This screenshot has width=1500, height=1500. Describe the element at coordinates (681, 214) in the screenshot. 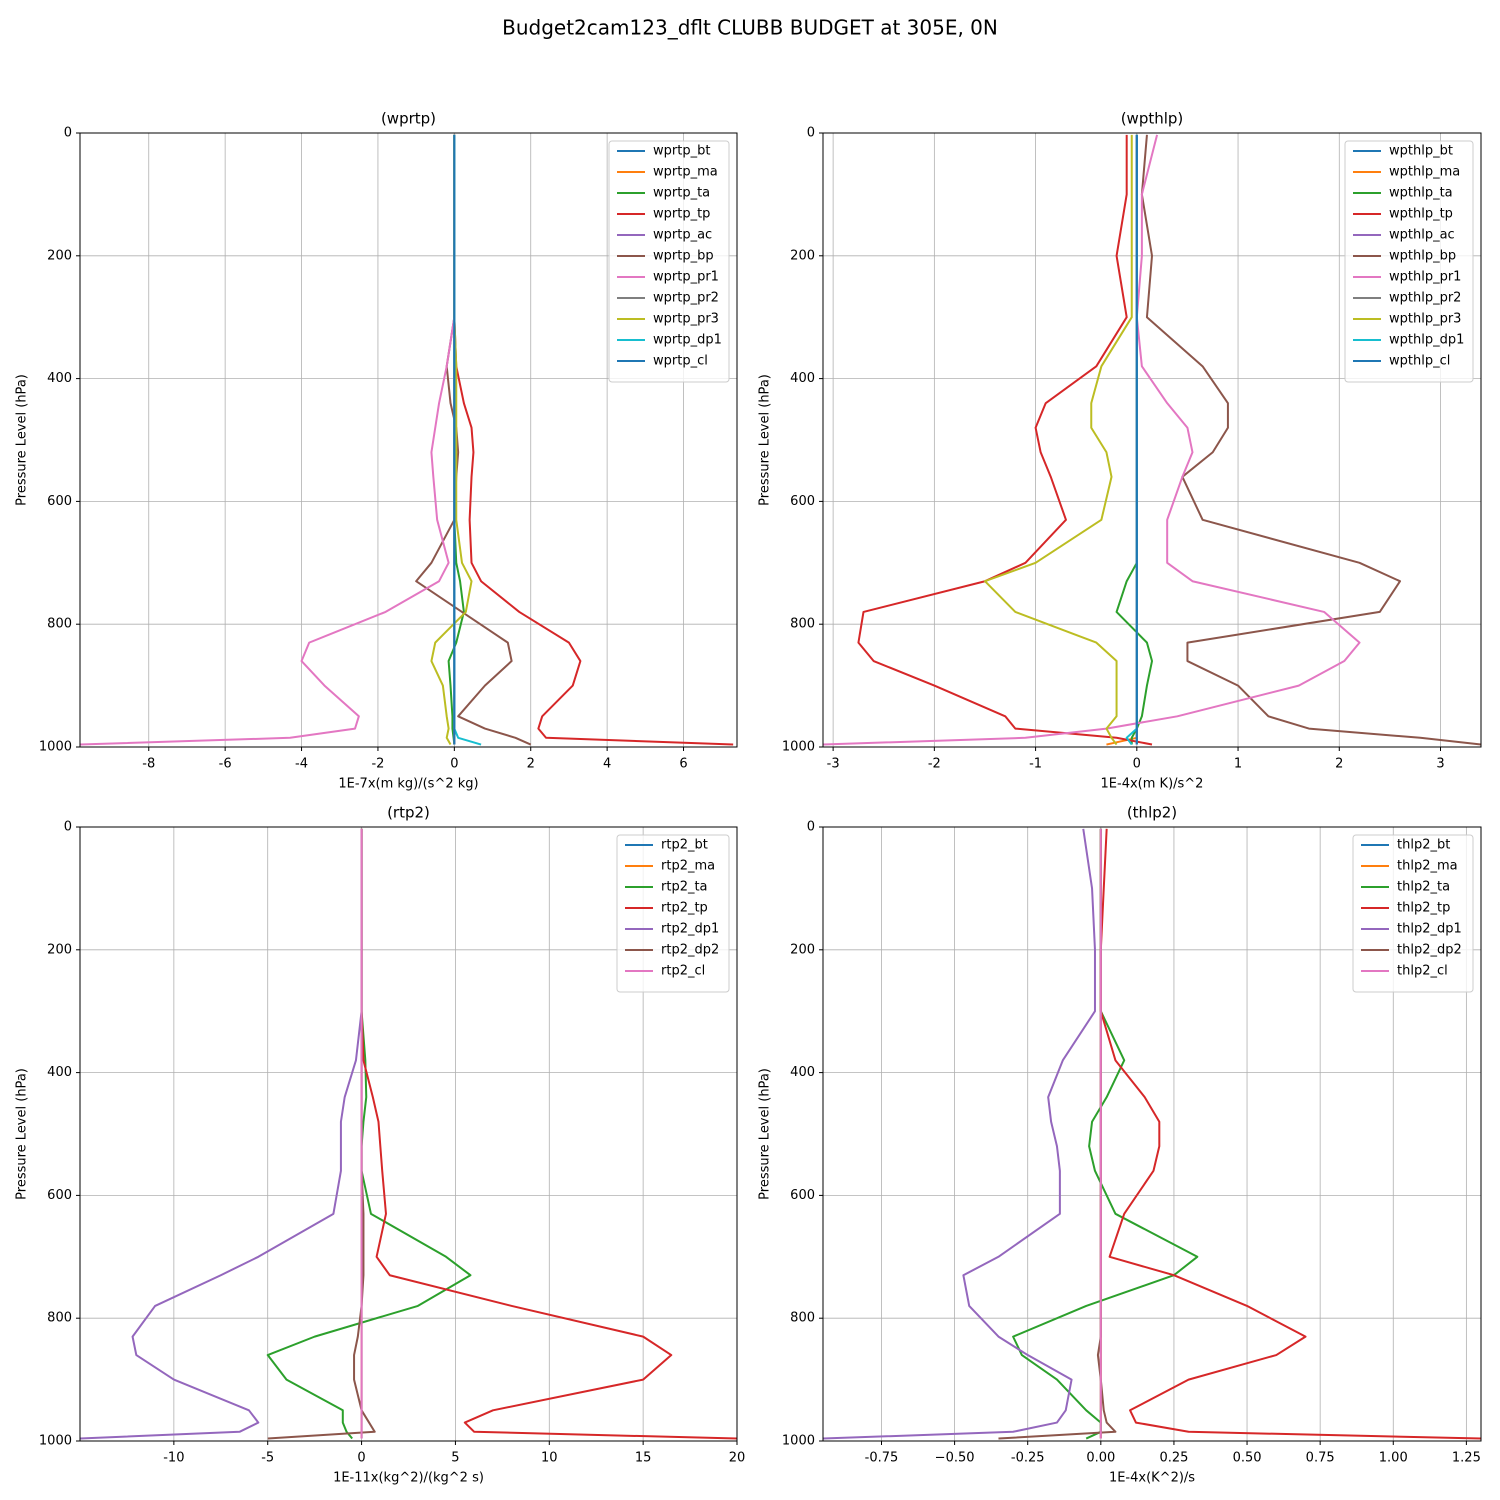

I see `legend-label: wprtp_tp` at that location.